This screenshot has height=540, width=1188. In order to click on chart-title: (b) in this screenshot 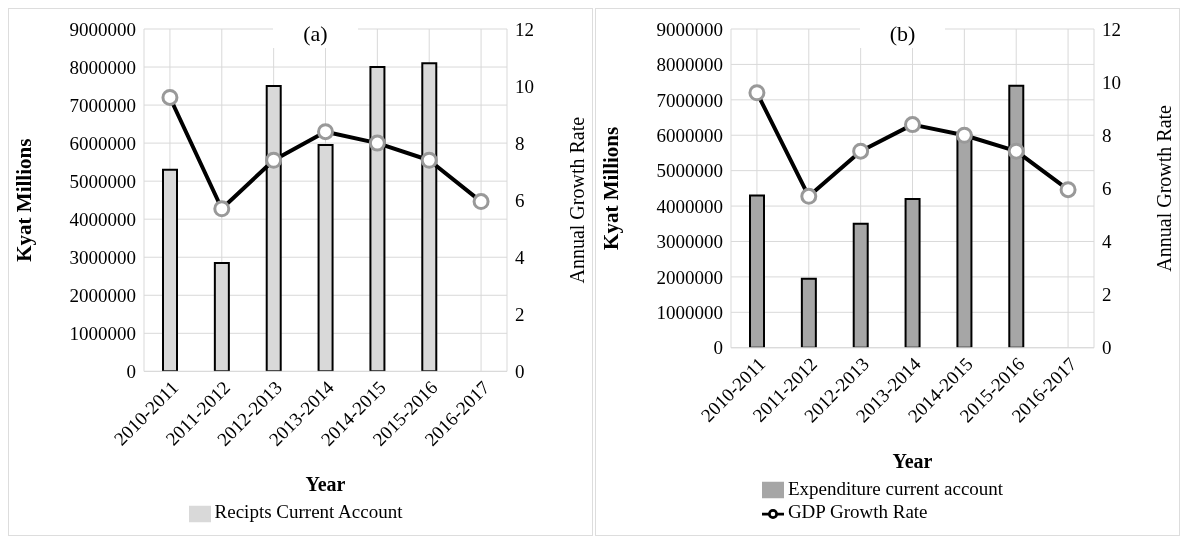, I will do `click(902, 33)`.